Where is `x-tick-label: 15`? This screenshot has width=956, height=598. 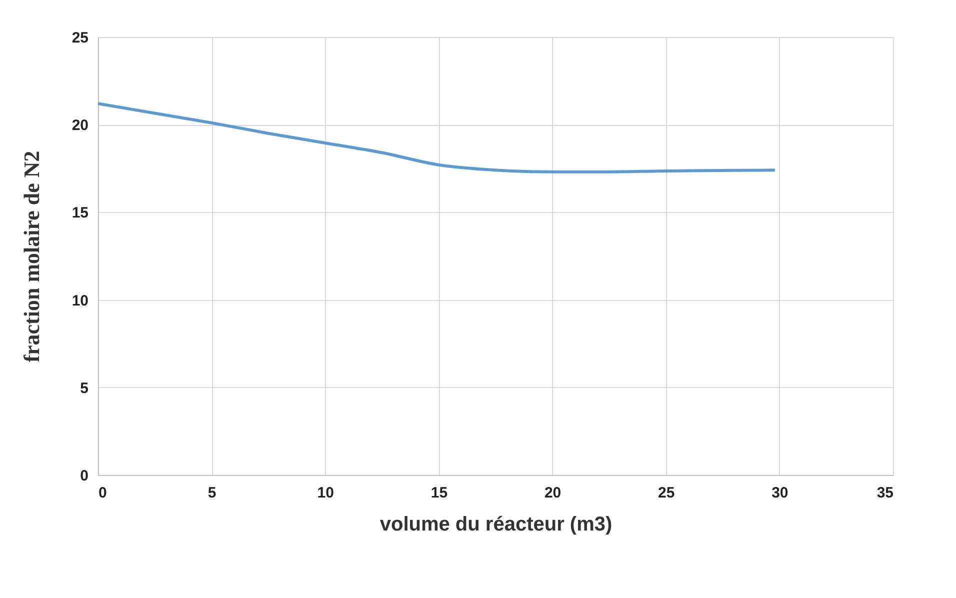
x-tick-label: 15 is located at coordinates (439, 493).